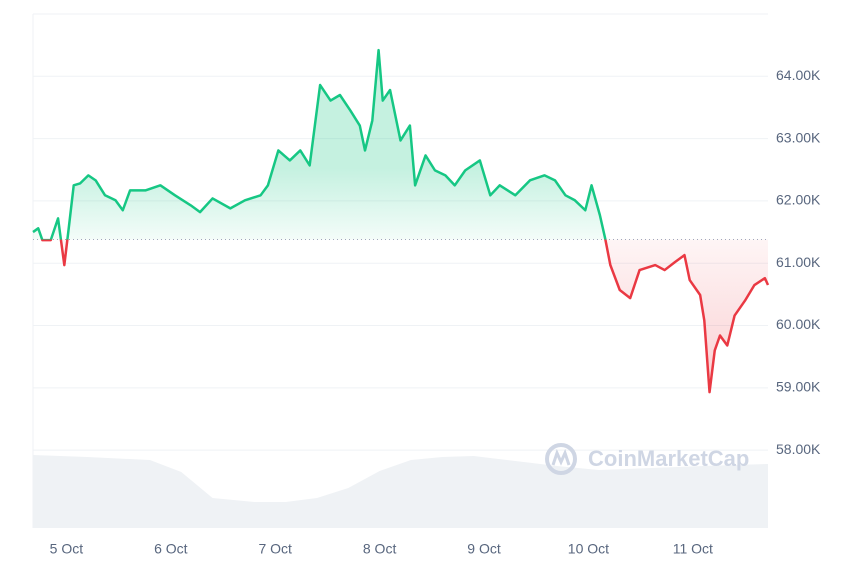  What do you see at coordinates (668, 458) in the screenshot?
I see `watermark-text: CoinMarketCap` at bounding box center [668, 458].